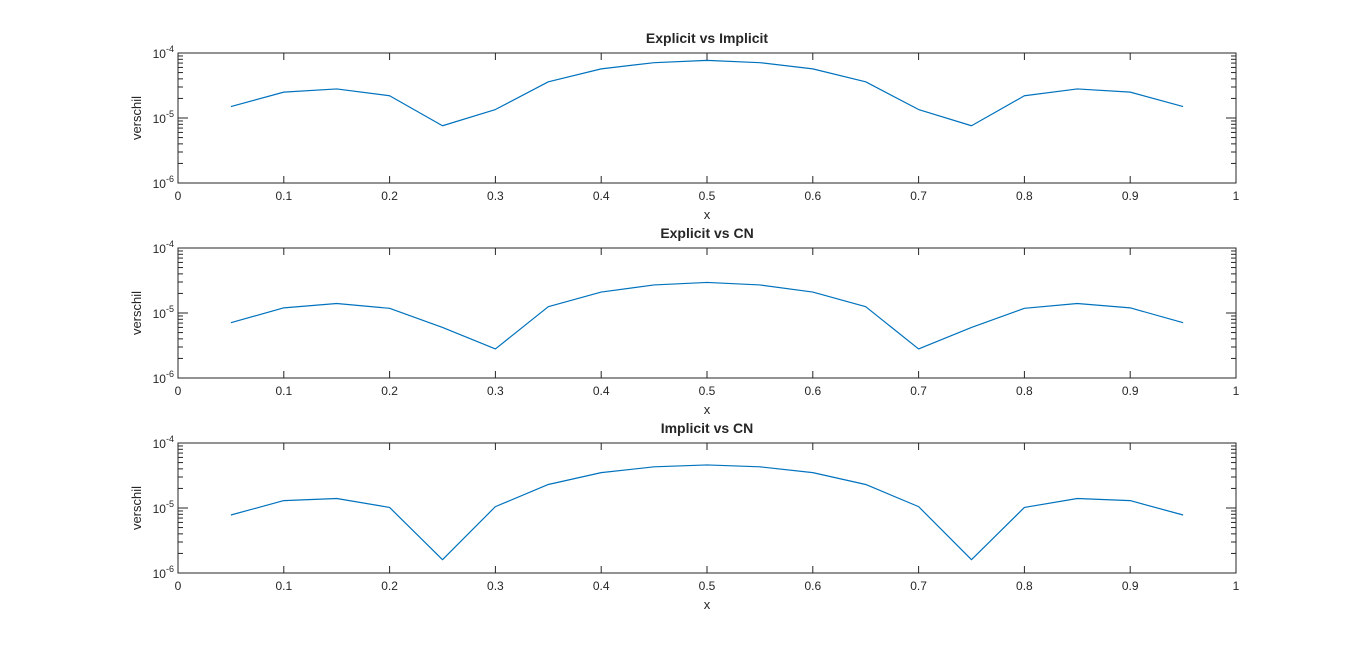 This screenshot has width=1366, height=656. I want to click on chart-title: Explicit vs Implicit, so click(707, 38).